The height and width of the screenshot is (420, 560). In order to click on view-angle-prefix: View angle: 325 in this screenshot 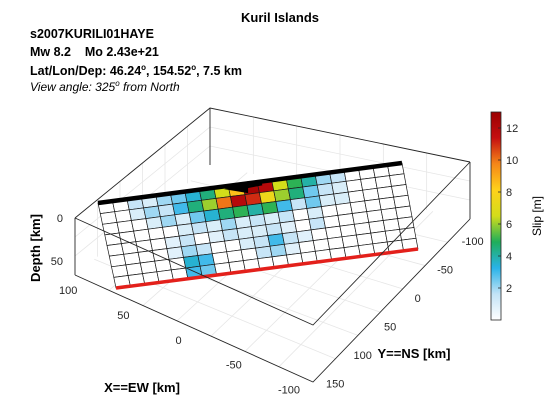, I will do `click(73, 87)`.